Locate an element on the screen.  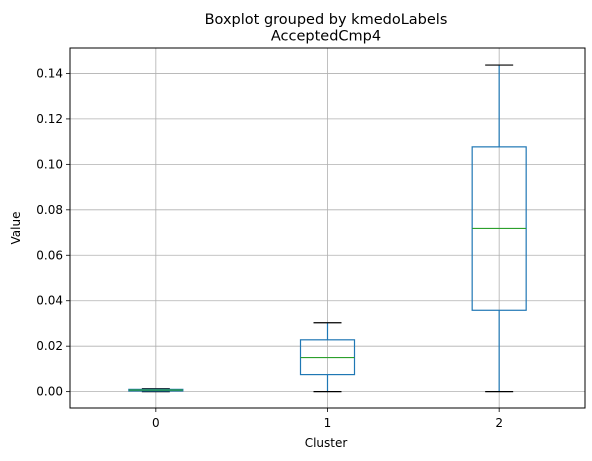
x-axis: 0 1 2 is located at coordinates (327, 419).